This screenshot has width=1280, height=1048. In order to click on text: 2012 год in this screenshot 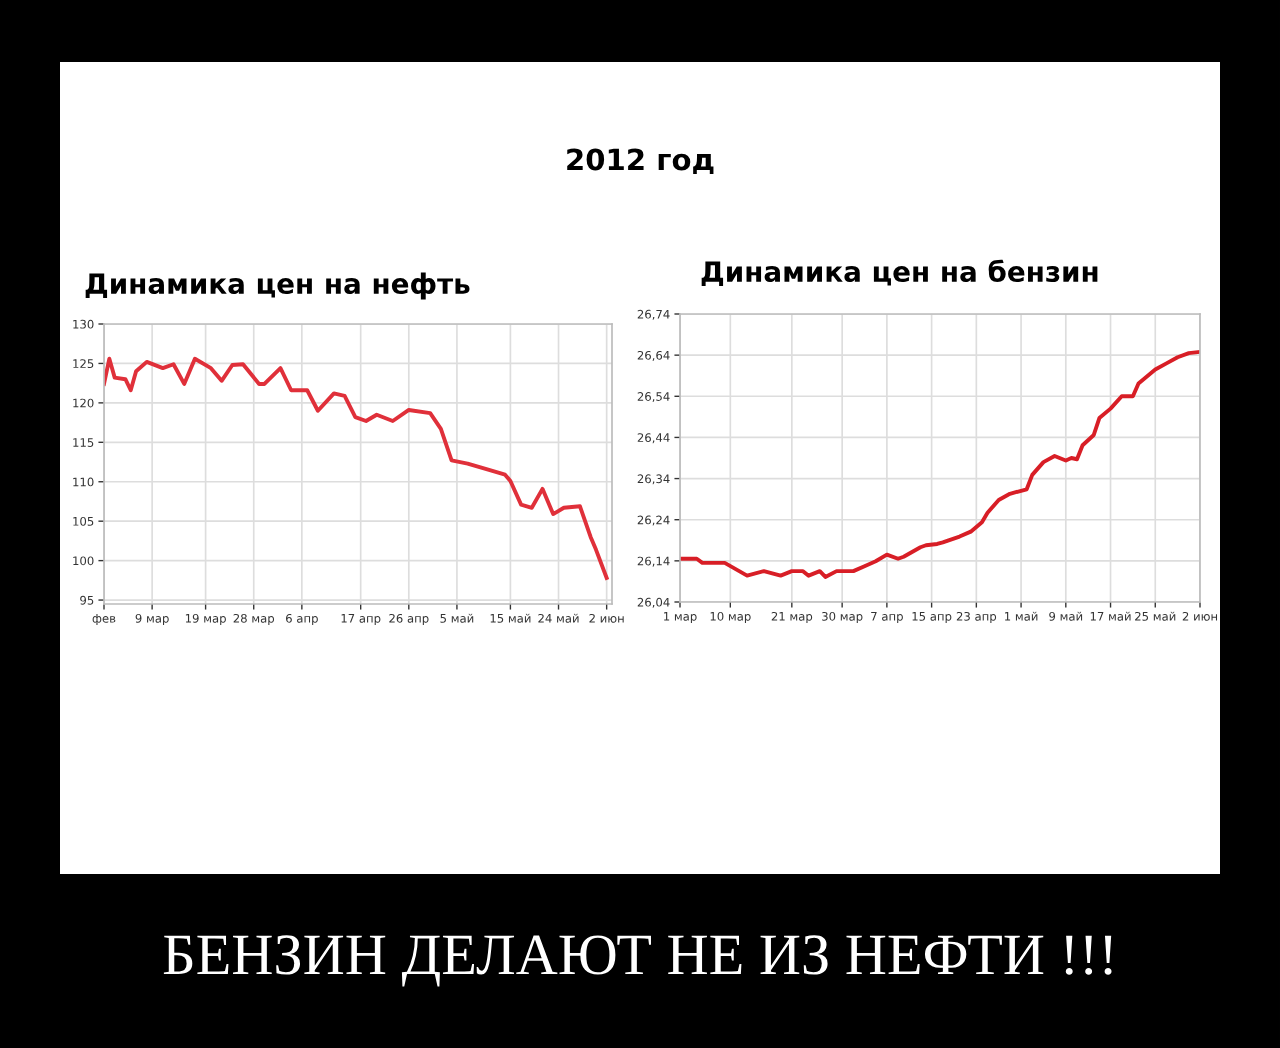, I will do `click(640, 161)`.